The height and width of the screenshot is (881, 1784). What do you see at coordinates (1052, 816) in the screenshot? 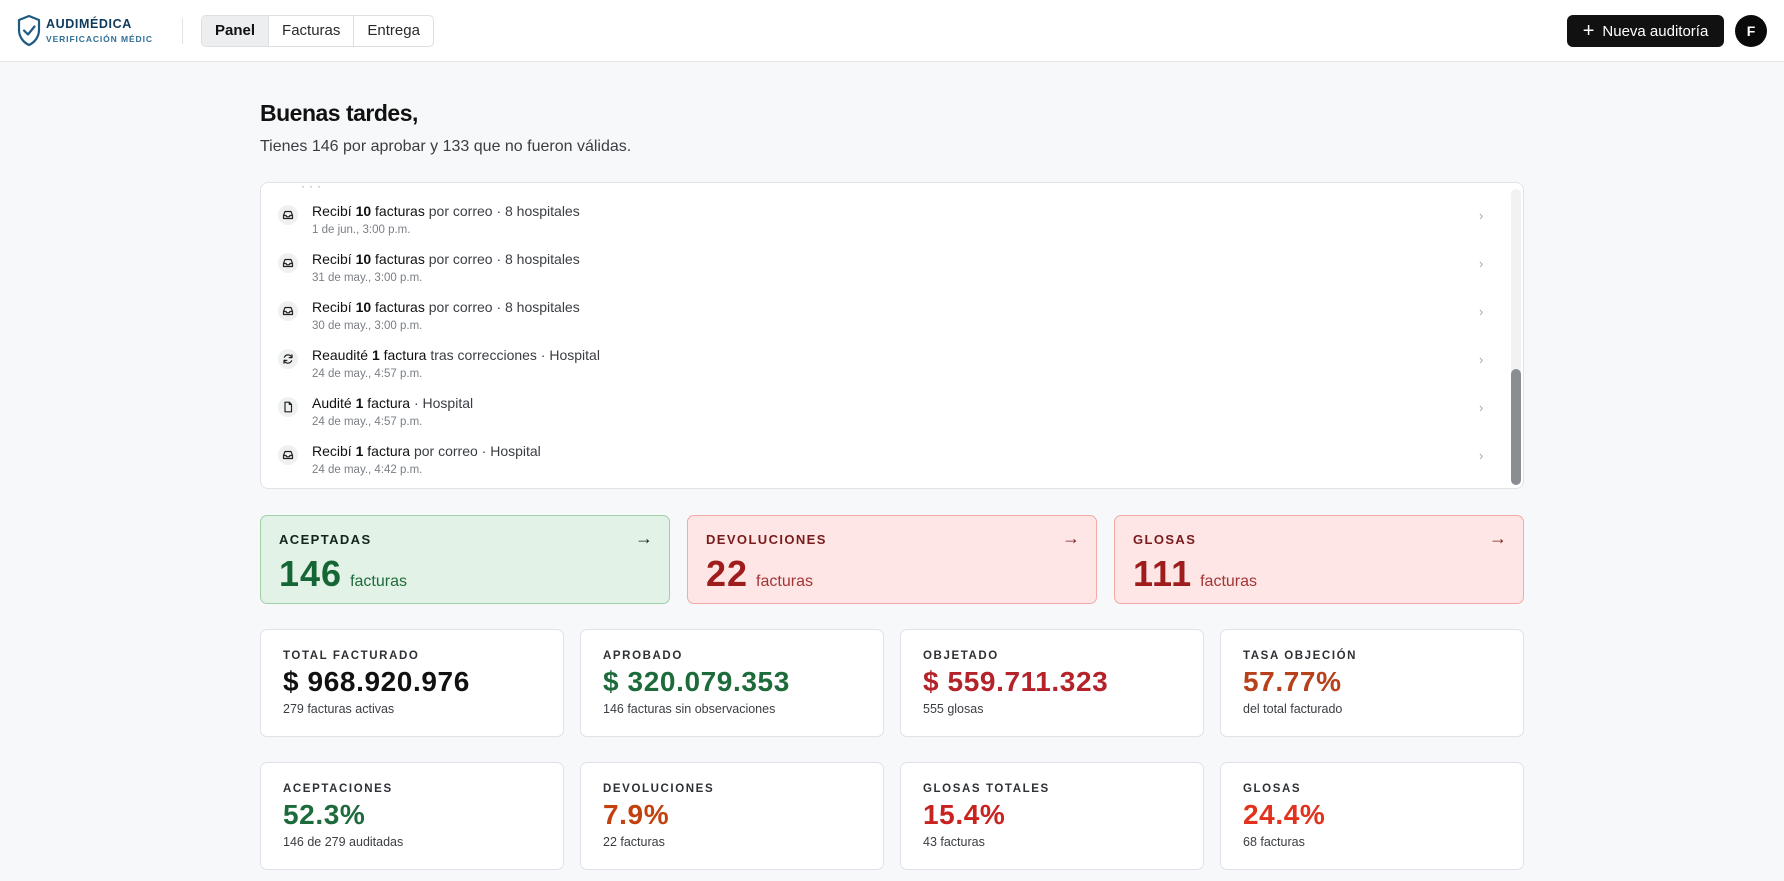
I see `metric-card-glosas-totales: GLOSAS TOTALES 15.4% 43 facturas` at bounding box center [1052, 816].